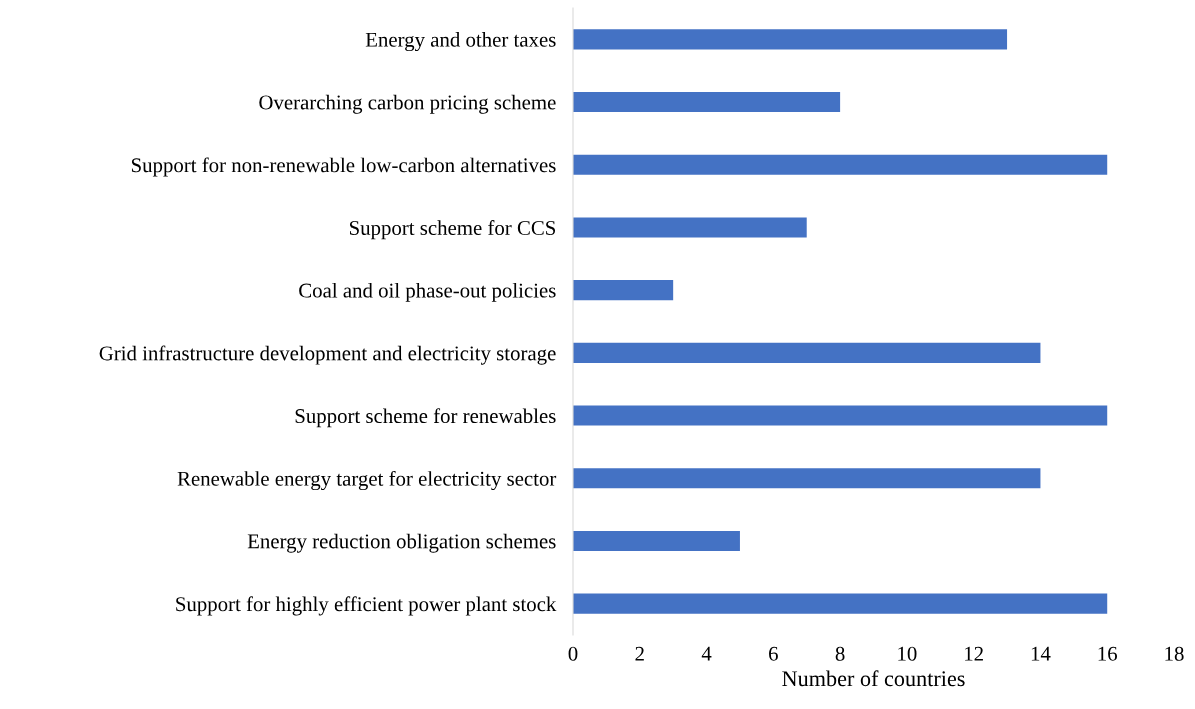  I want to click on x-tick-label: 16, so click(1108, 653).